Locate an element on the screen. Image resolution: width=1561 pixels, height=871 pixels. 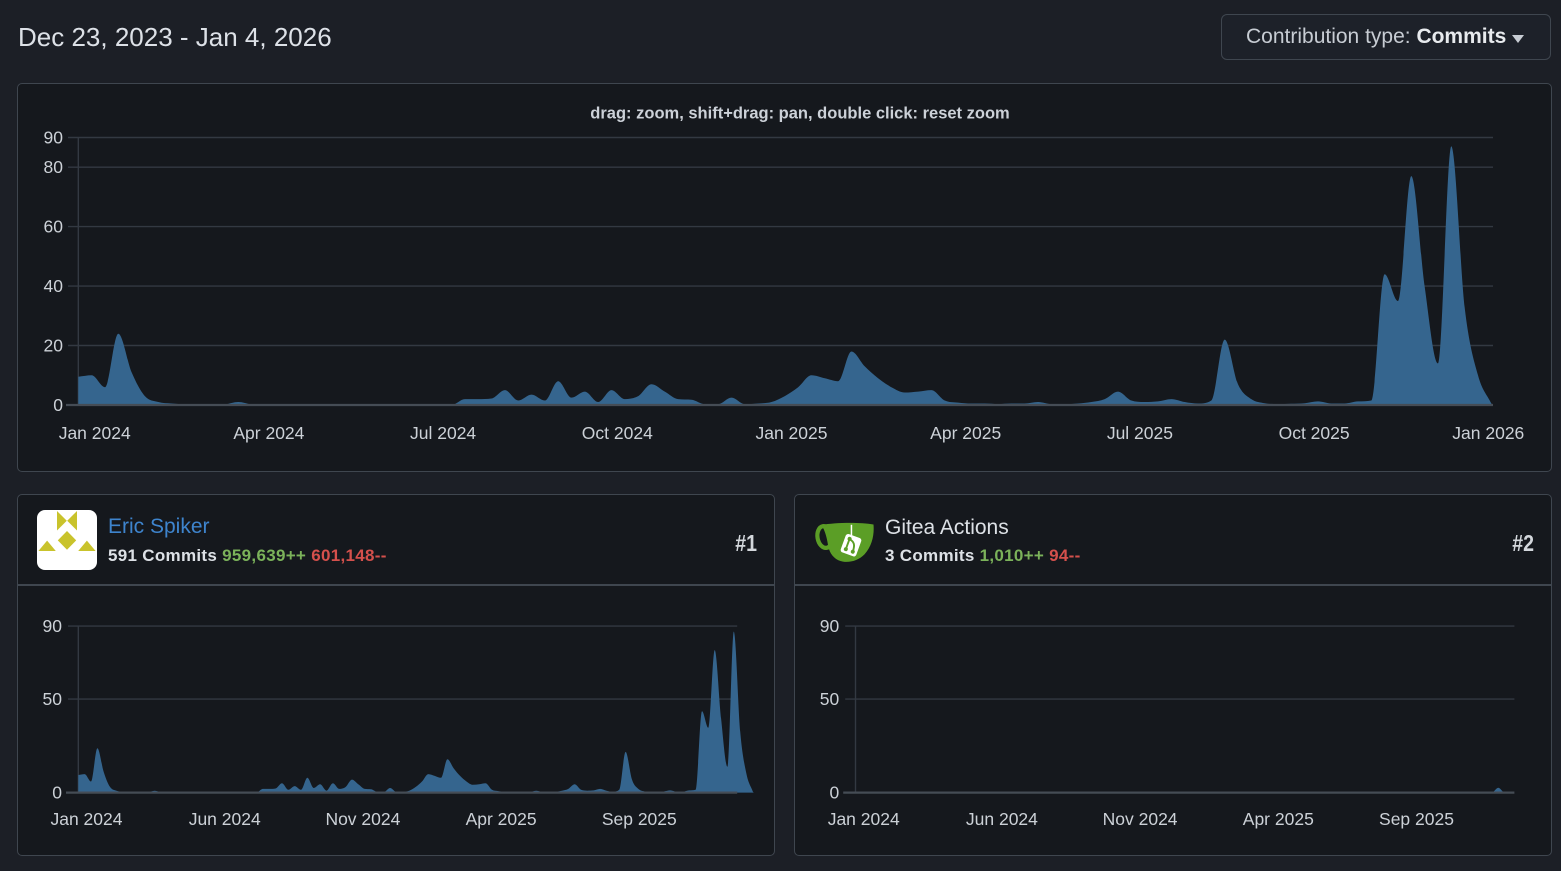
svg-text: 40 is located at coordinates (54, 286).